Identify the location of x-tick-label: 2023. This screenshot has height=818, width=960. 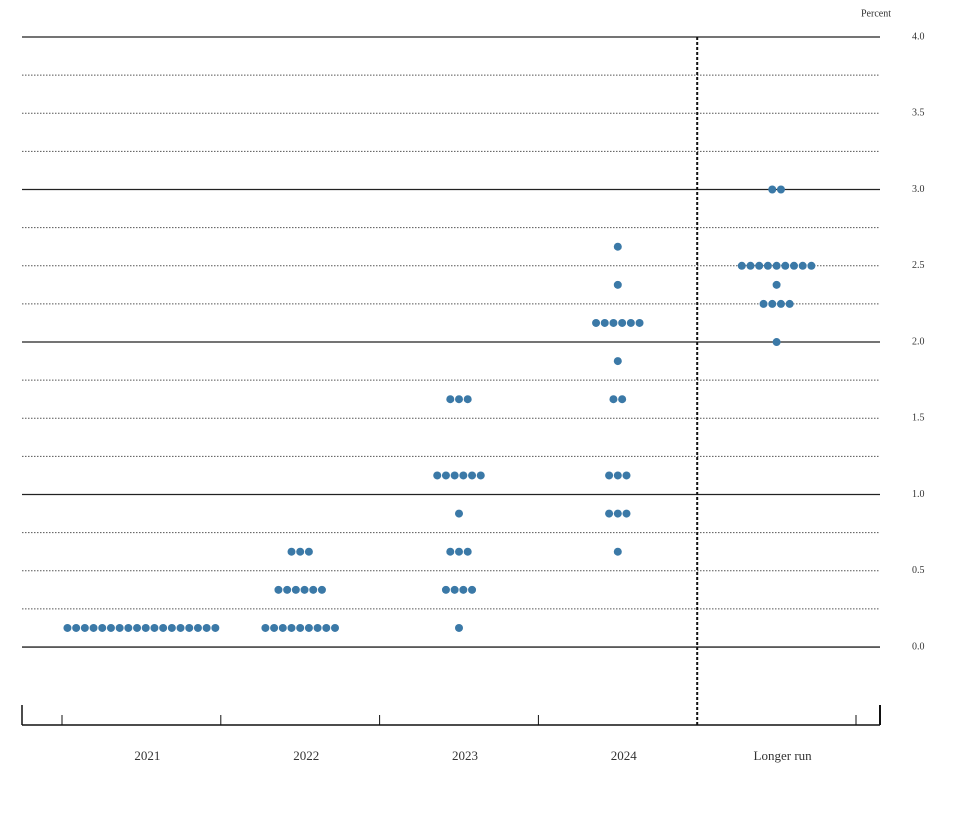
(465, 755).